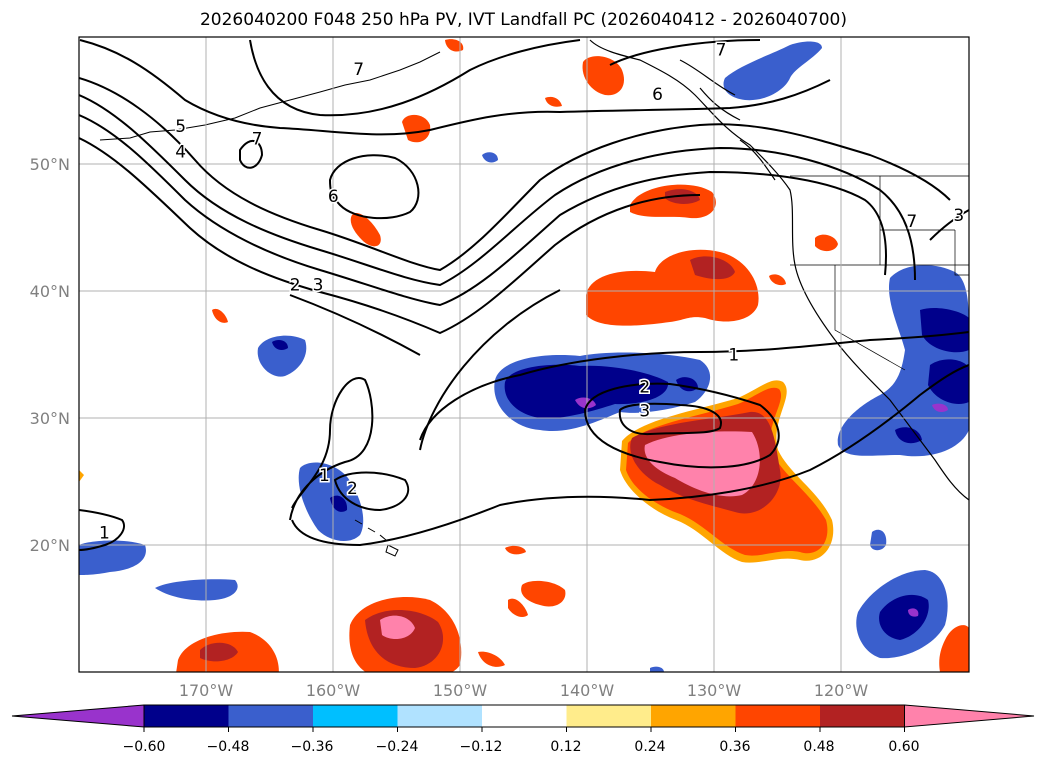 This screenshot has height=765, width=1047. What do you see at coordinates (818, 747) in the screenshot?
I see `colorbar-tick-label: 0.48` at bounding box center [818, 747].